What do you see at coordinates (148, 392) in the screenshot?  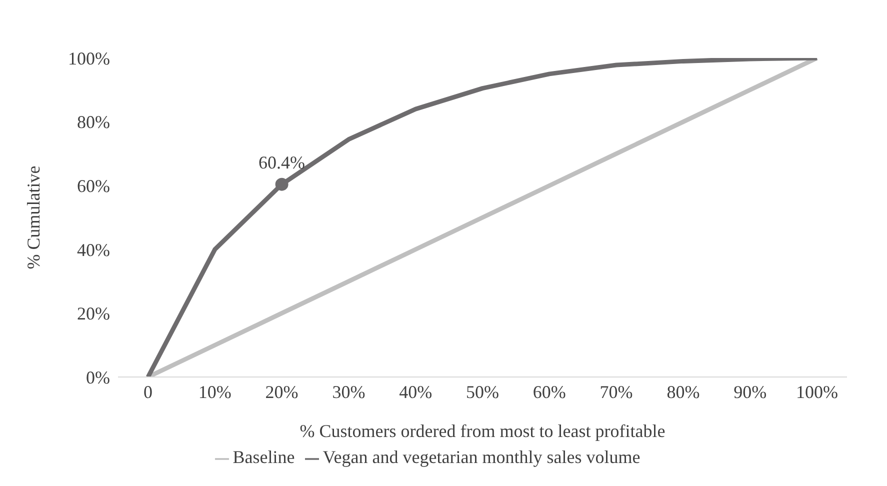 I see `x-tick-label: 0` at bounding box center [148, 392].